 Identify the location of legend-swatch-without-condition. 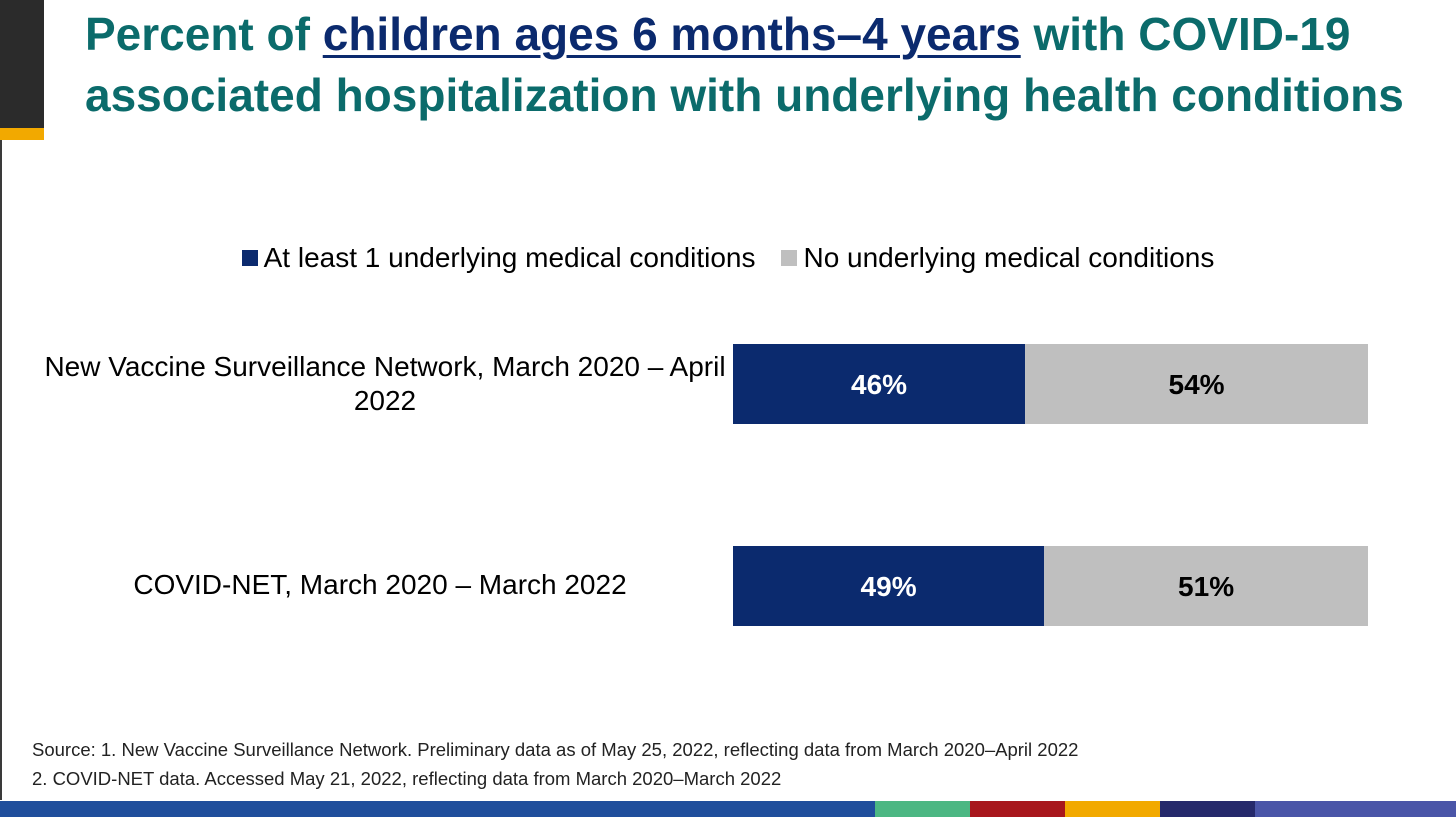
(789, 258).